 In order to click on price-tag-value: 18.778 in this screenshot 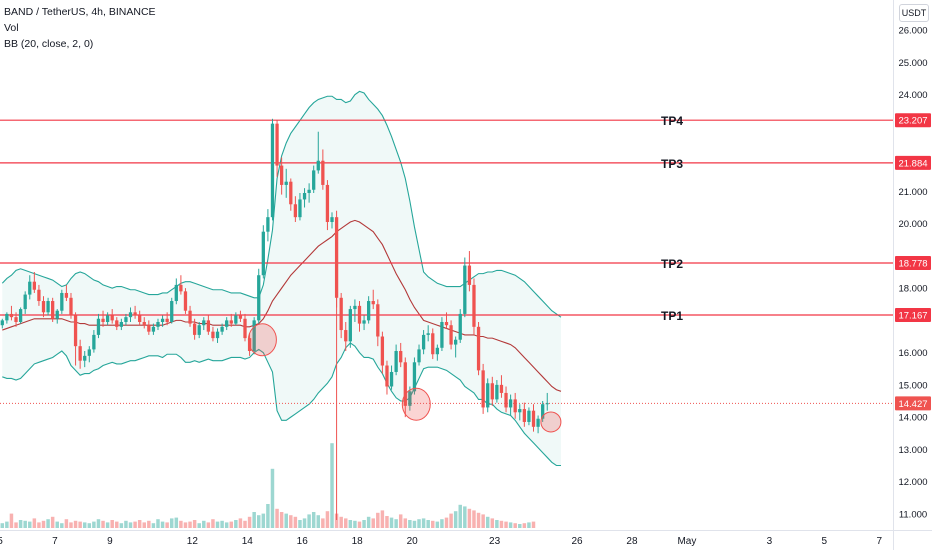, I will do `click(912, 264)`.